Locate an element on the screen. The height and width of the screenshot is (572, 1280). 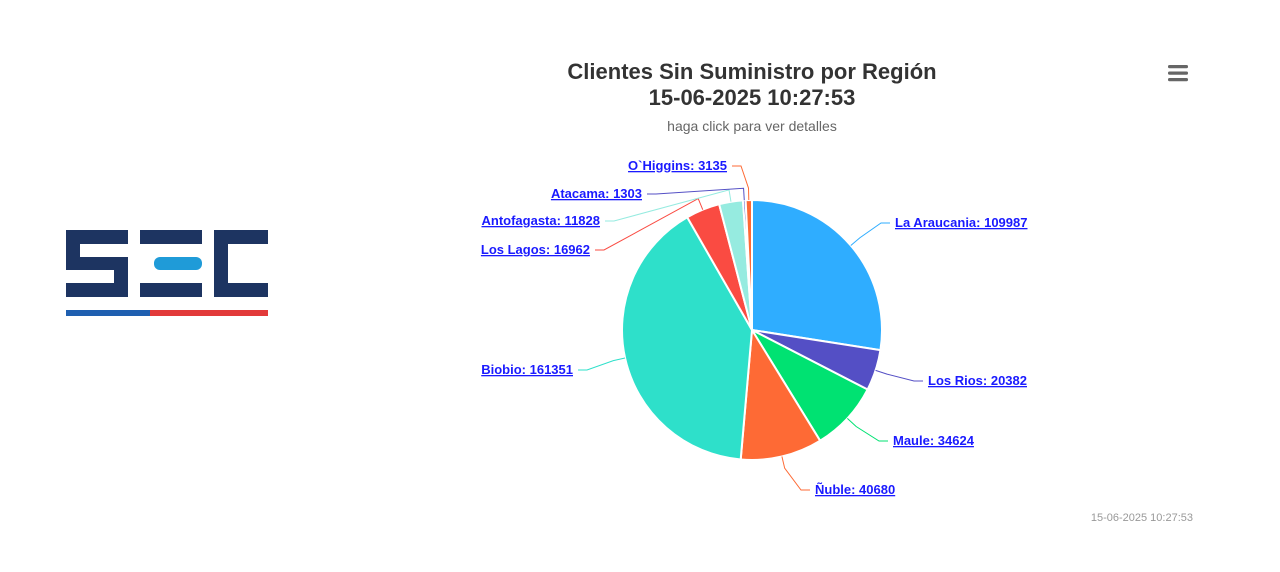
pie-slices is located at coordinates (752, 329).